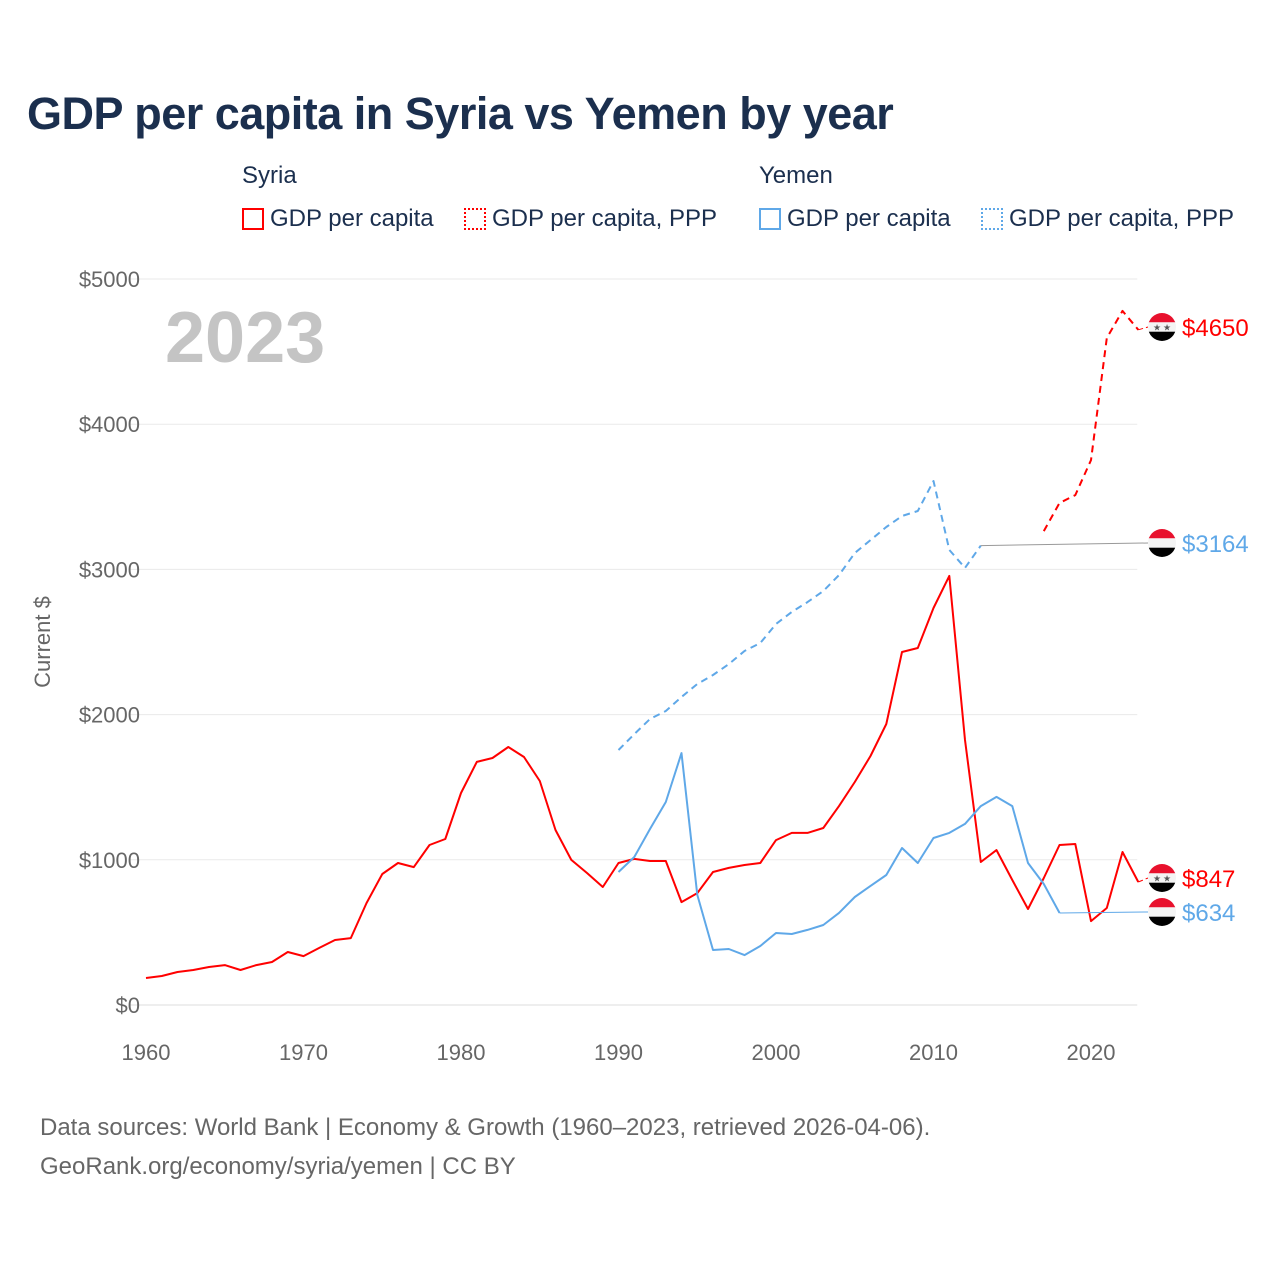 The height and width of the screenshot is (1280, 1280). Describe the element at coordinates (269, 175) in the screenshot. I see `legend-group-syria: Syria` at that location.